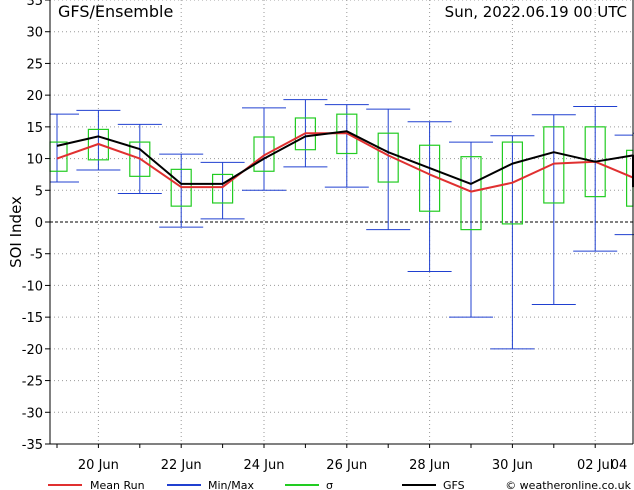  What do you see at coordinates (34, 160) in the screenshot?
I see `y-tick-label: 10` at bounding box center [34, 160].